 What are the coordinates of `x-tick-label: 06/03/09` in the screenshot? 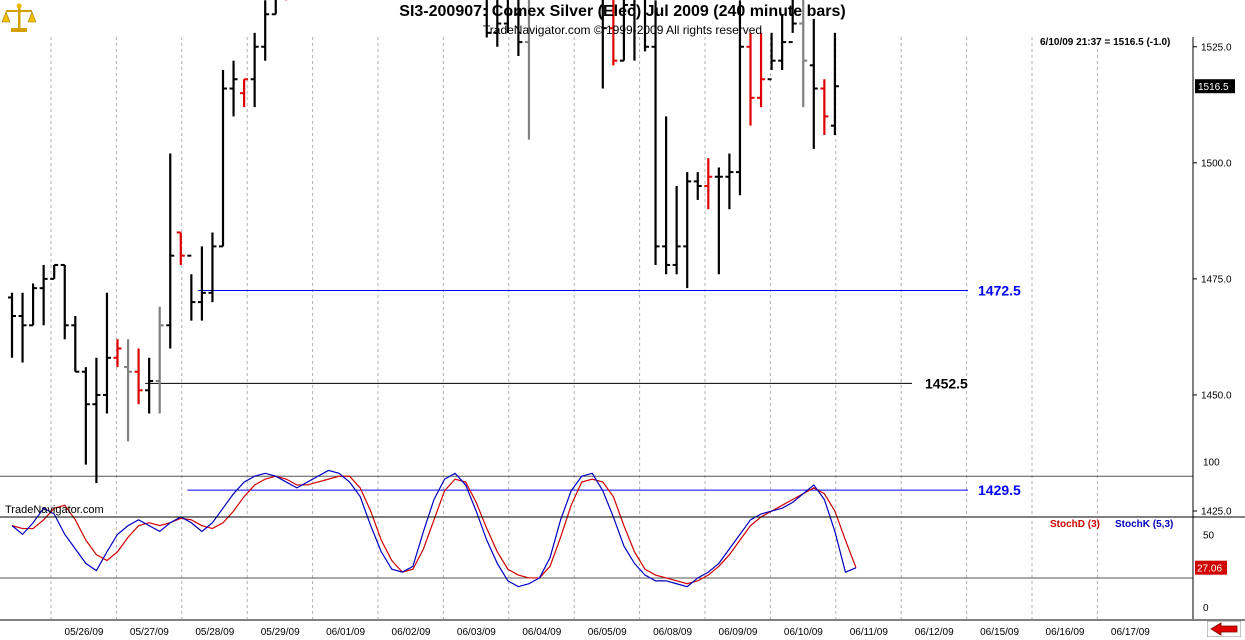 It's located at (476, 632).